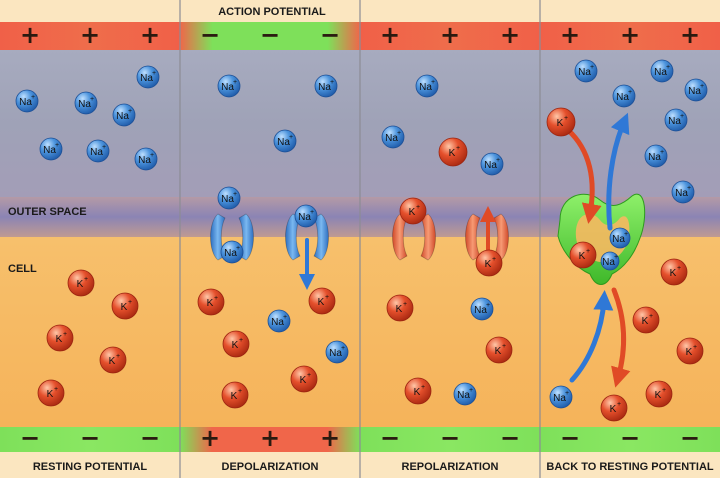 This screenshot has width=720, height=478. What do you see at coordinates (487, 237) in the screenshot?
I see `potassium-channel` at bounding box center [487, 237].